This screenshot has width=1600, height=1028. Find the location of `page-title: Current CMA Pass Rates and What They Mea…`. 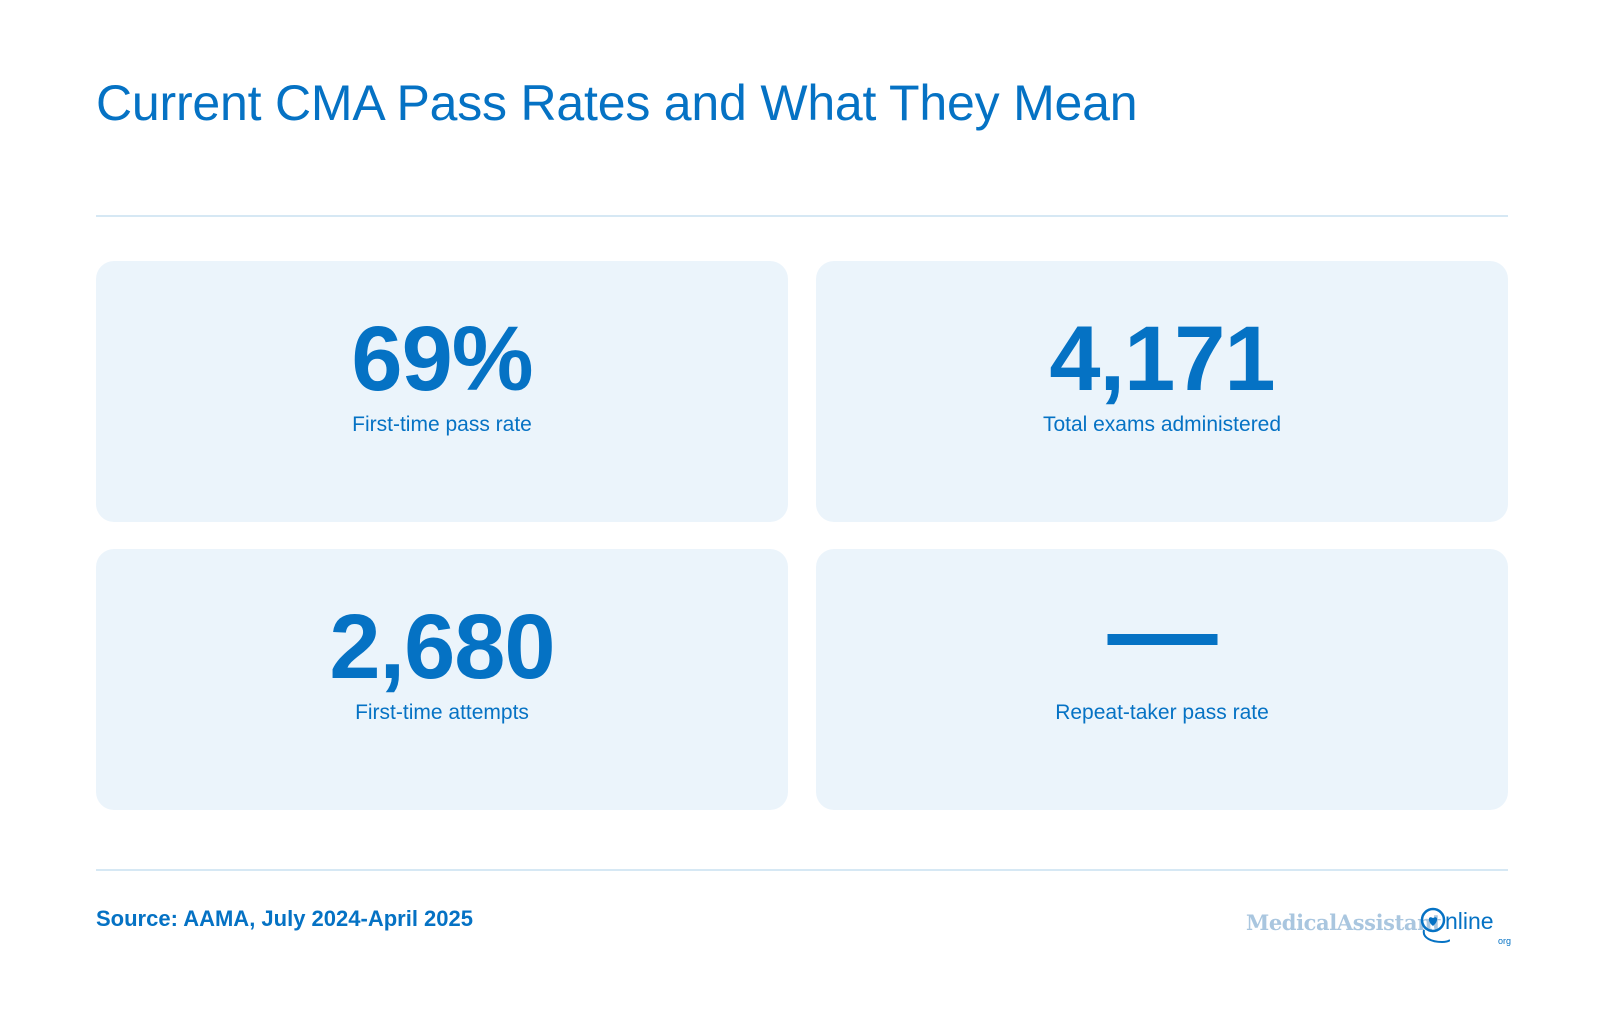

page-title: Current CMA Pass Rates and What They Mea… is located at coordinates (617, 103).